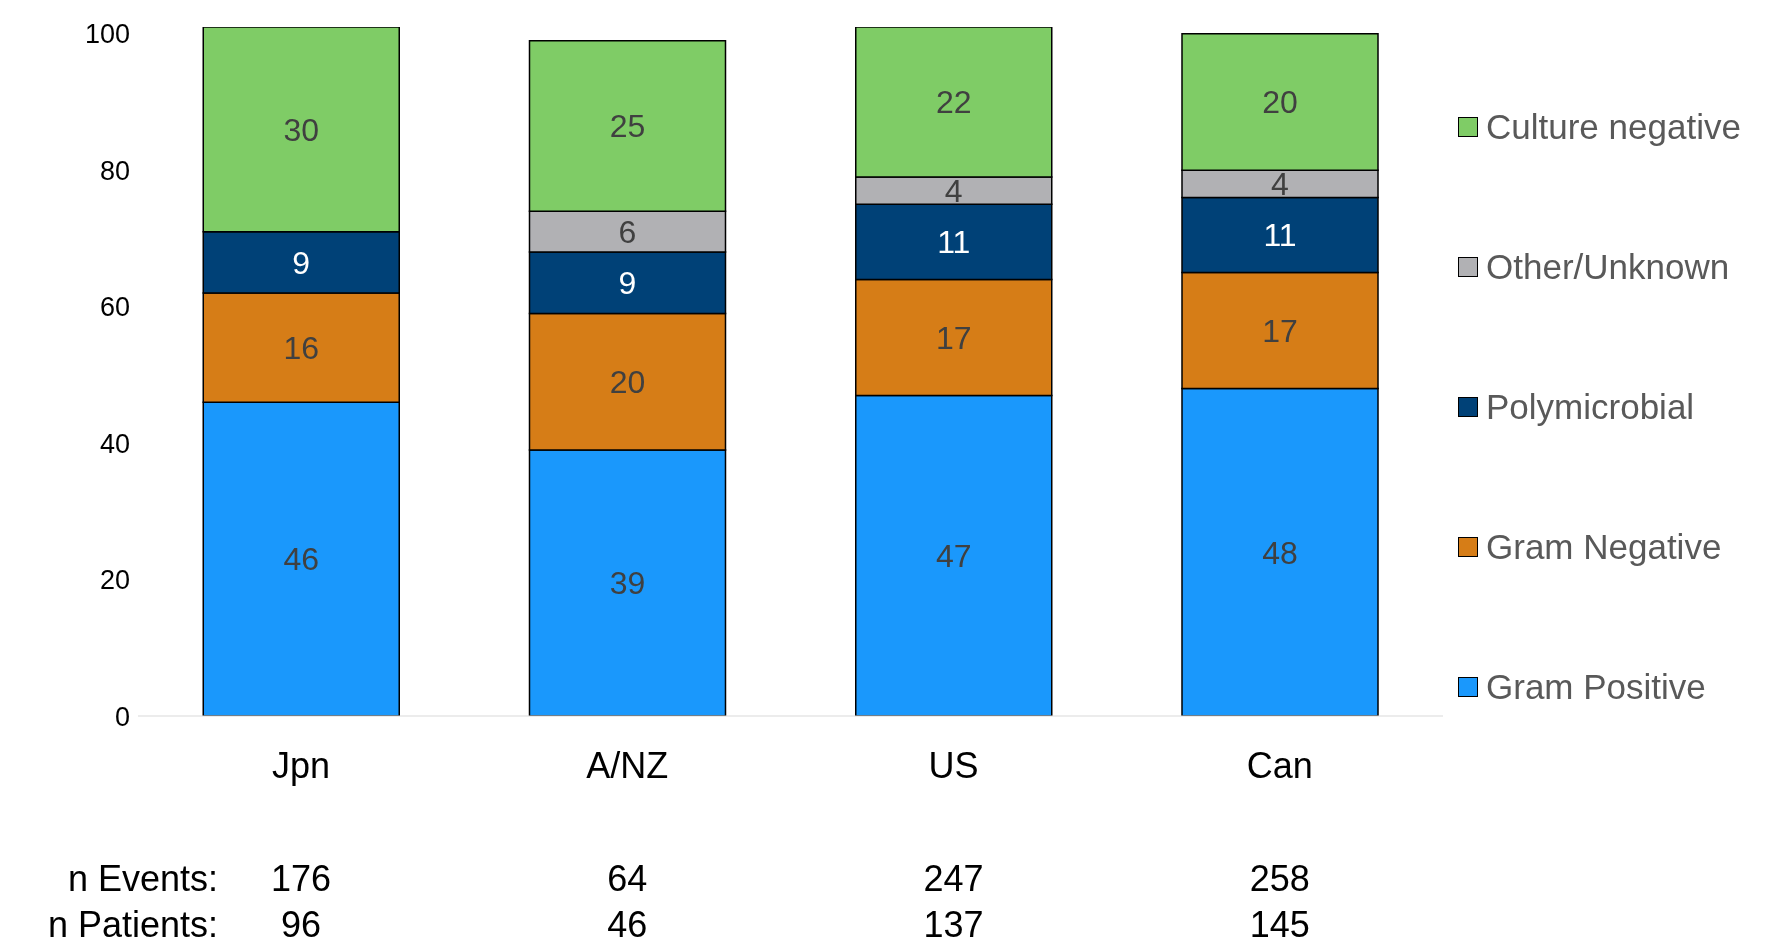 This screenshot has width=1765, height=940. Describe the element at coordinates (953, 922) in the screenshot. I see `text: 137` at that location.